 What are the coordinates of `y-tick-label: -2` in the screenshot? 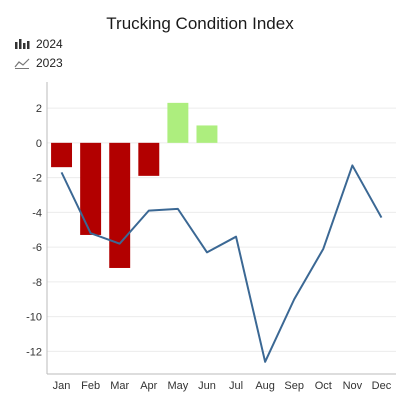 It's located at (37, 179).